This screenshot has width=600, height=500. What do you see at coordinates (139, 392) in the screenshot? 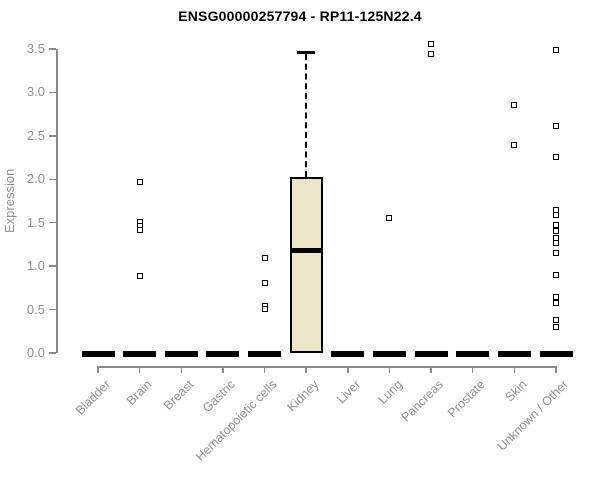
I see `x-tick-label: Brain` at bounding box center [139, 392].